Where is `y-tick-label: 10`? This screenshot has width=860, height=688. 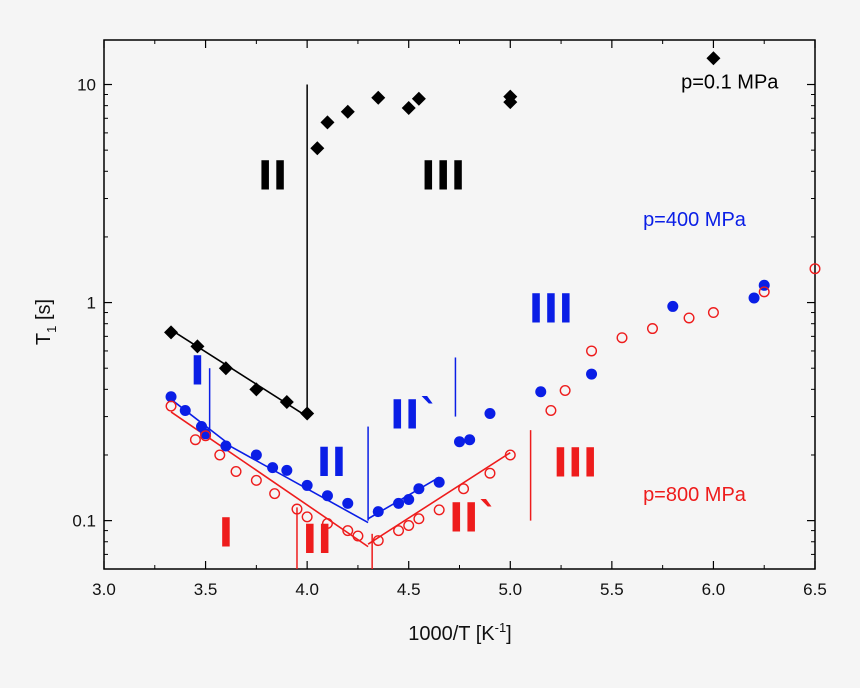 y-tick-label: 10 is located at coordinates (86, 85).